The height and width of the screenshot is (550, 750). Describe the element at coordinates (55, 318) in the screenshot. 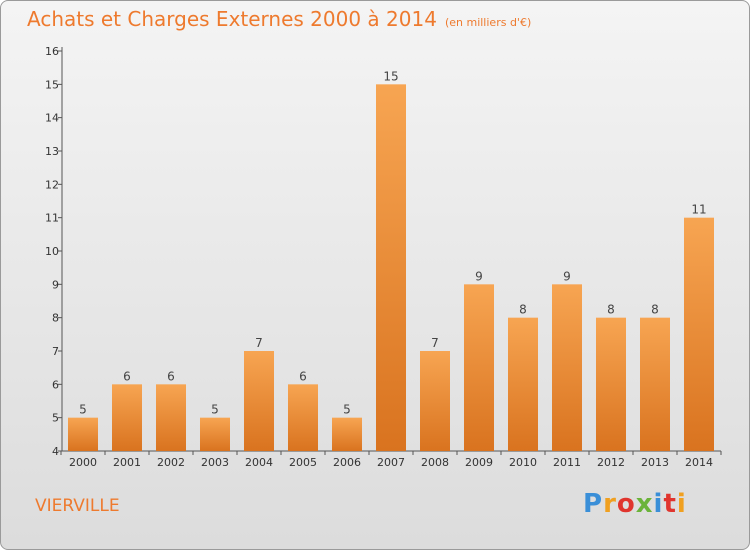

I see `y-tick-label: 8` at that location.